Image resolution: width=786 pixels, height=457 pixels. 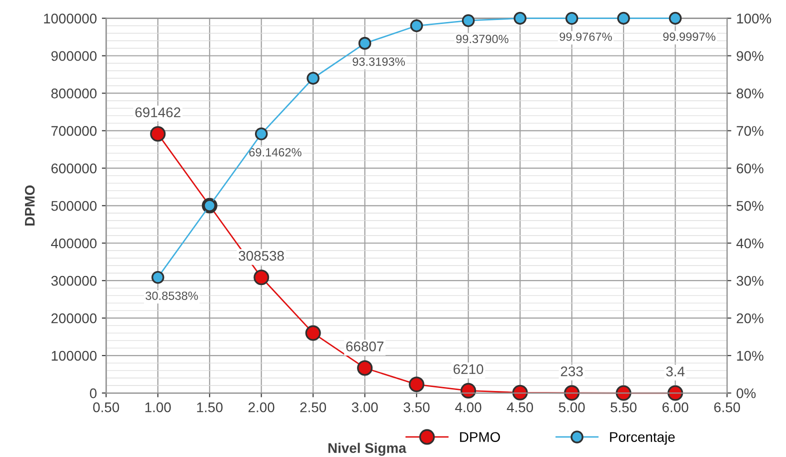 I want to click on data-label: 3.4, so click(x=675, y=371).